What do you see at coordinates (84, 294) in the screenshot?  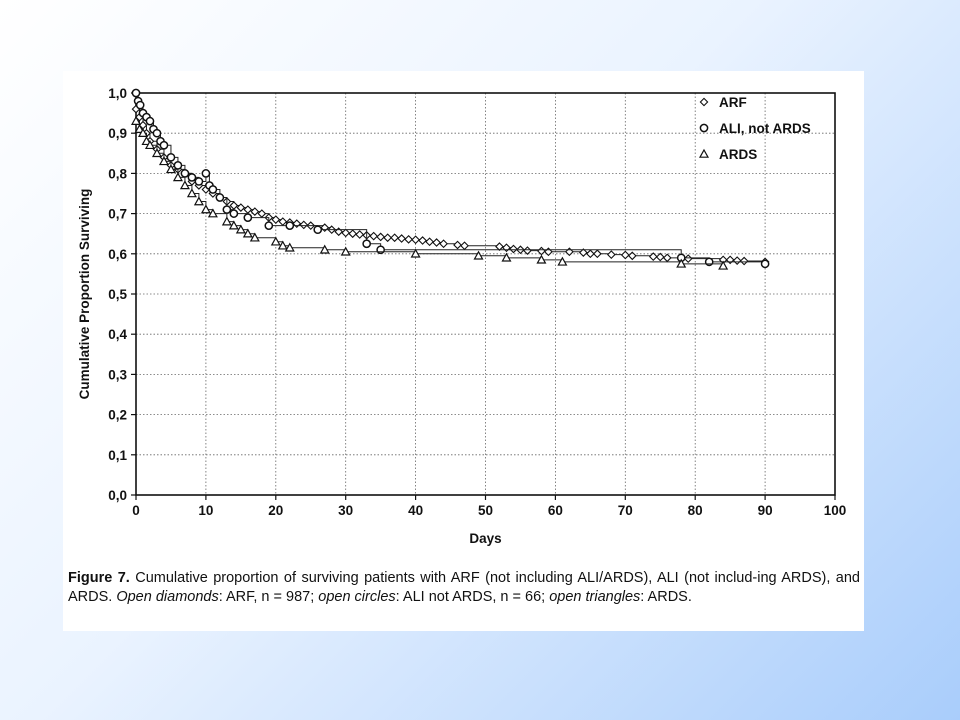 I see `y-axis-title: Cumulative Proportion Surviving` at bounding box center [84, 294].